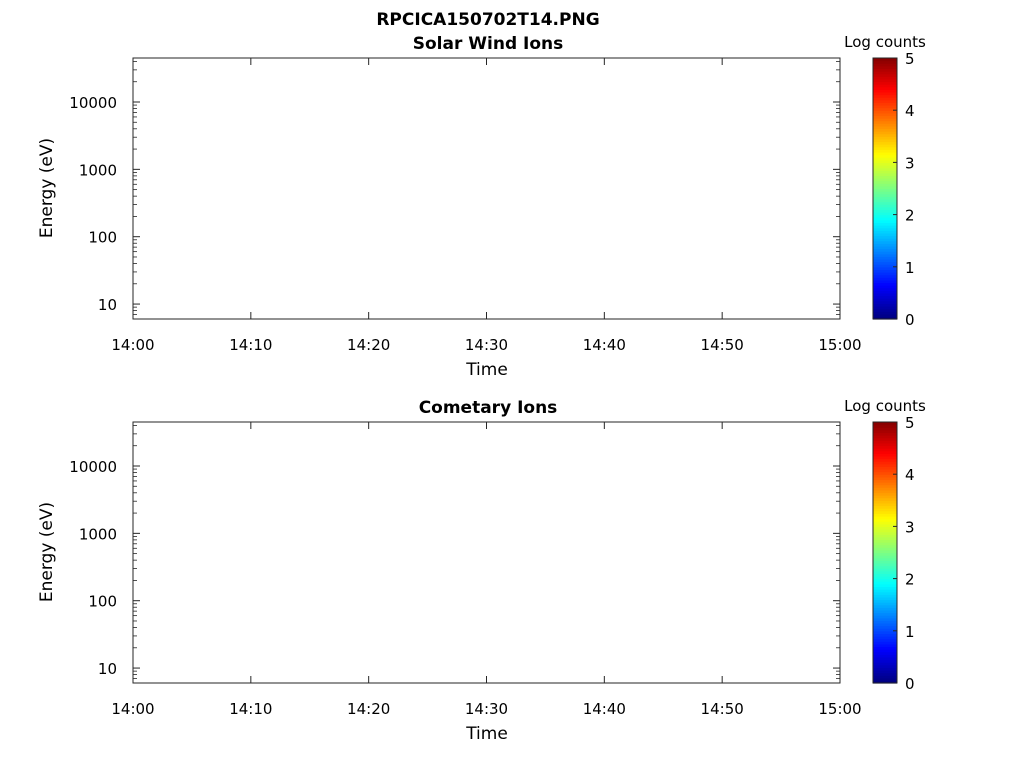  I want to click on figure-title: RPCICA150702T14.PNG, so click(487, 20).